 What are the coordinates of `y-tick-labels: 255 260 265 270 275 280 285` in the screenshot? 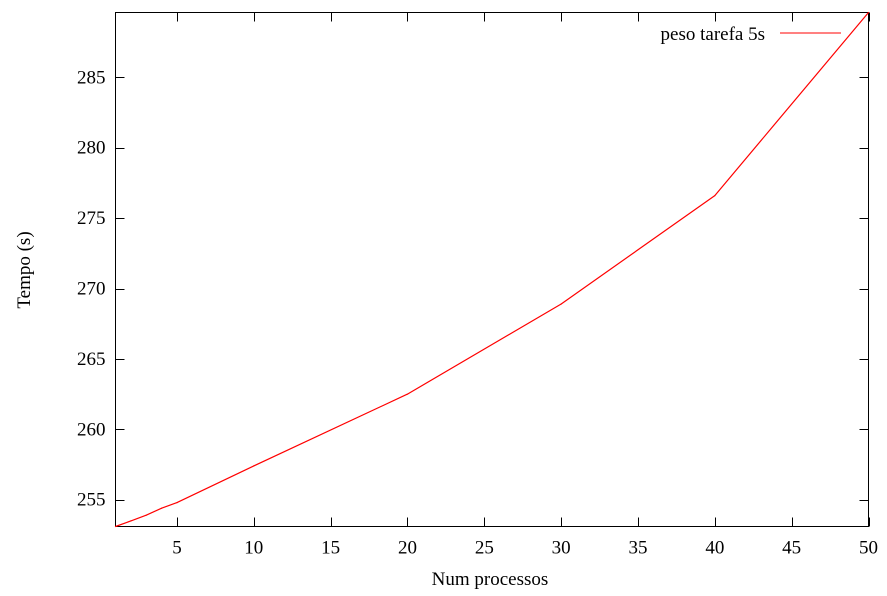 It's located at (91, 288).